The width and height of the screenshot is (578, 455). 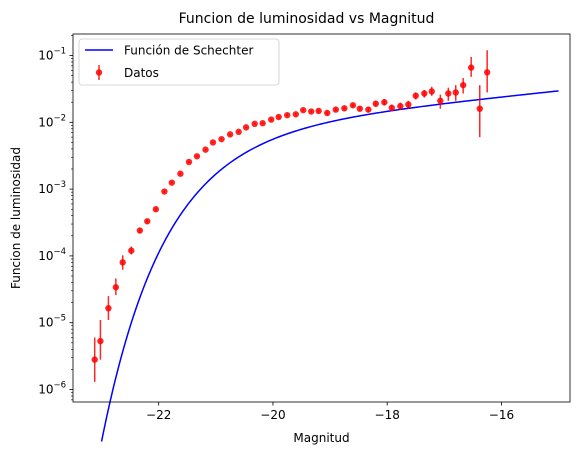 What do you see at coordinates (99, 72) in the screenshot?
I see `legend-marker-swatch` at bounding box center [99, 72].